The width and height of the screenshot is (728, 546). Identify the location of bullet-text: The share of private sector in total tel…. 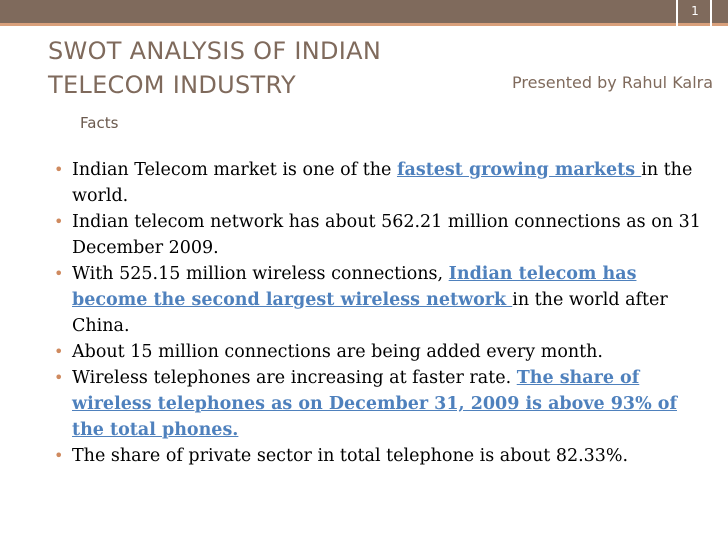
(350, 456).